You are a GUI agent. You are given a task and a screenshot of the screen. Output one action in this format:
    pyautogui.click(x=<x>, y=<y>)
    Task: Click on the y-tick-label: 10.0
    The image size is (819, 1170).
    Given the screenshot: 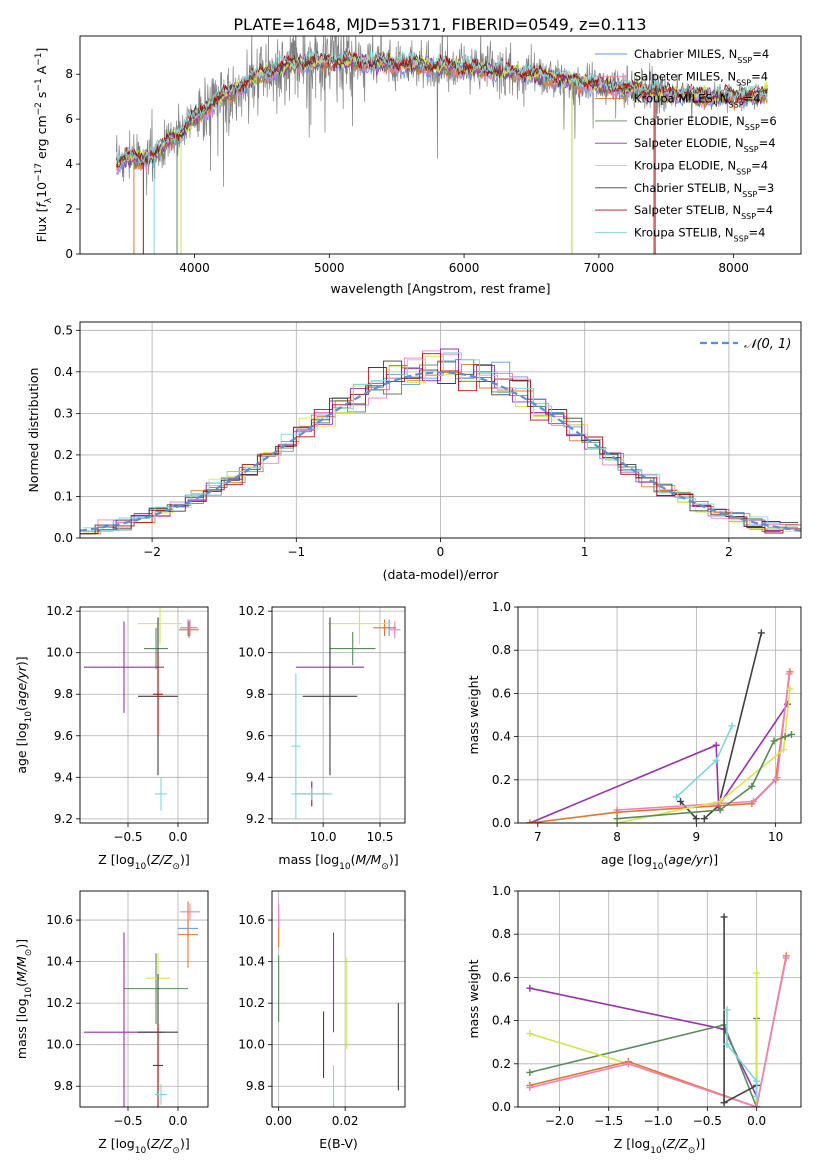 What is the action you would take?
    pyautogui.click(x=59, y=1045)
    